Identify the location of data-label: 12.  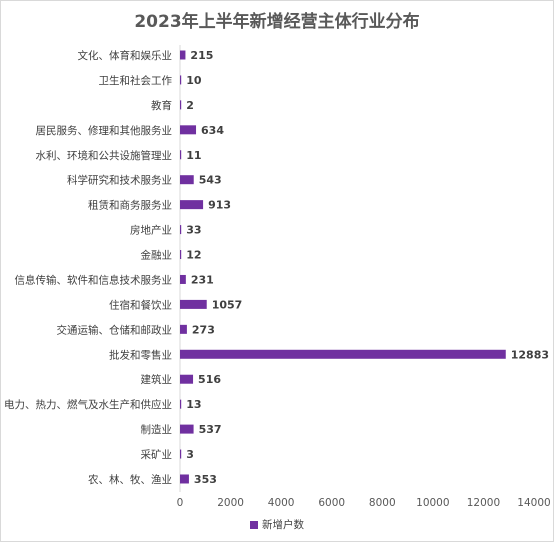
(193, 255).